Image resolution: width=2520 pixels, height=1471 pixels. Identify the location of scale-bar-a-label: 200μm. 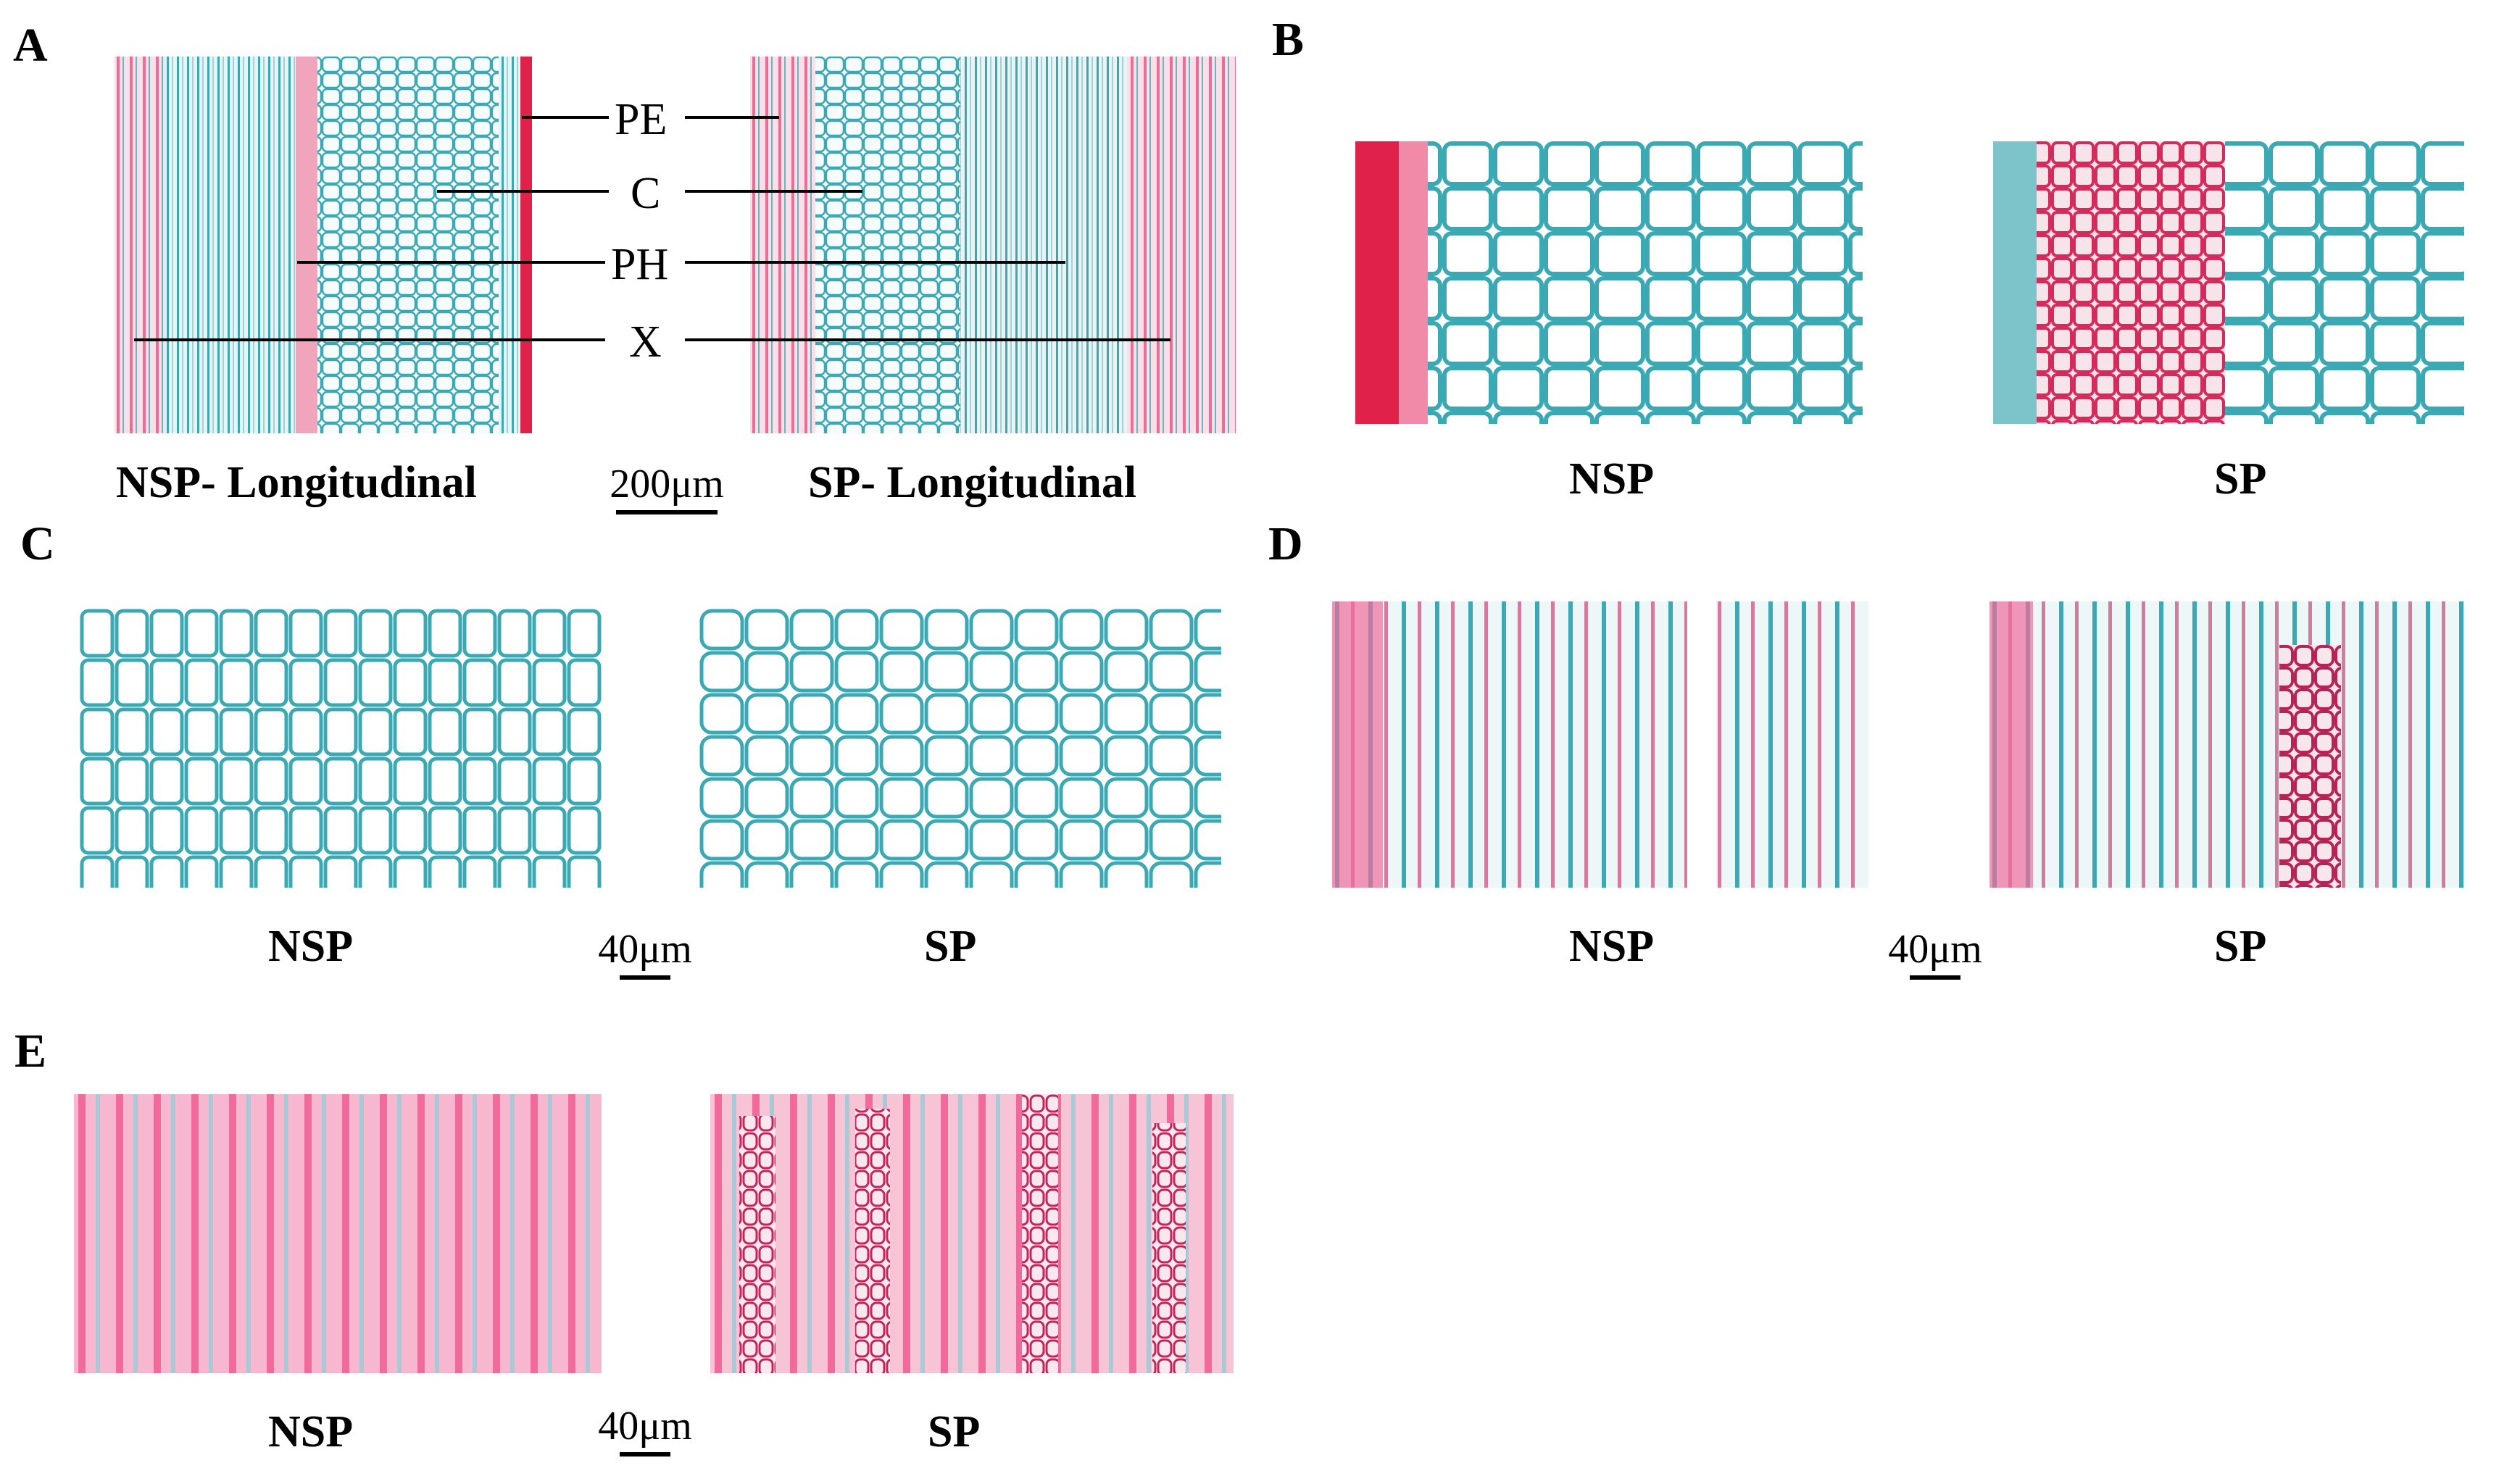
(667, 484).